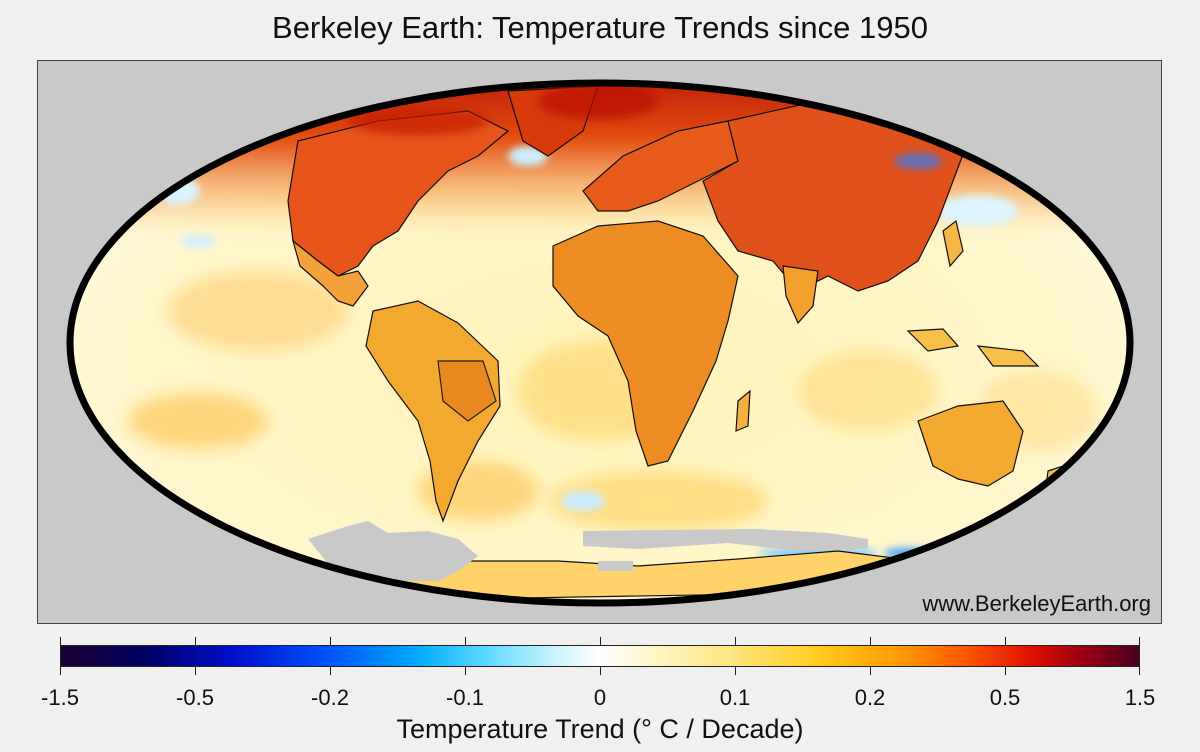 The height and width of the screenshot is (752, 1200). Describe the element at coordinates (330, 697) in the screenshot. I see `colorbar-tick-label: -0.2` at that location.